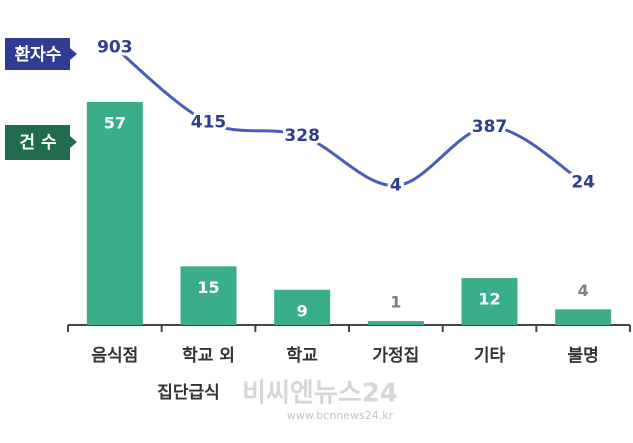  What do you see at coordinates (209, 123) in the screenshot?
I see `line-value-label: 415` at bounding box center [209, 123].